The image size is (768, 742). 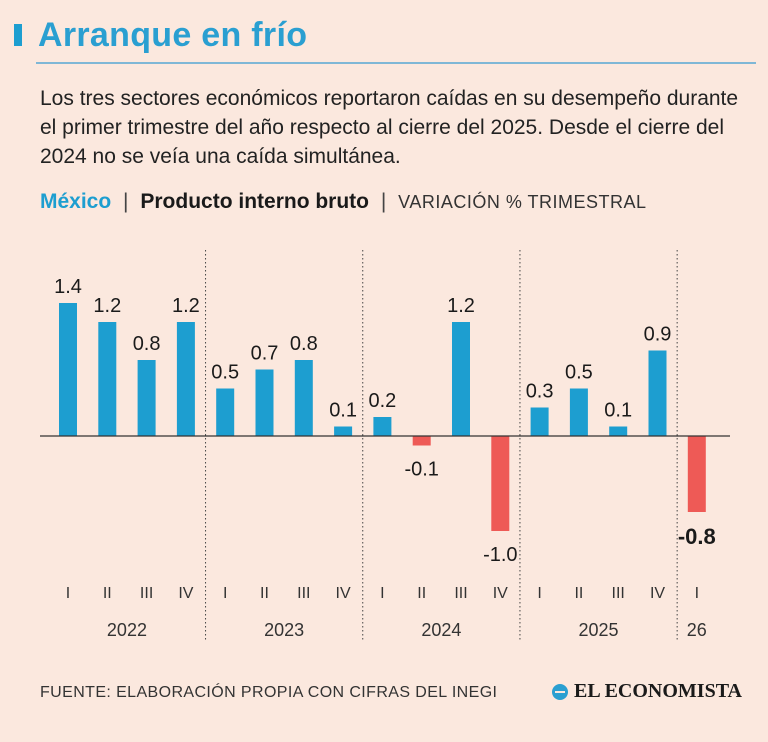 What do you see at coordinates (76, 201) in the screenshot?
I see `subhead-country: México` at bounding box center [76, 201].